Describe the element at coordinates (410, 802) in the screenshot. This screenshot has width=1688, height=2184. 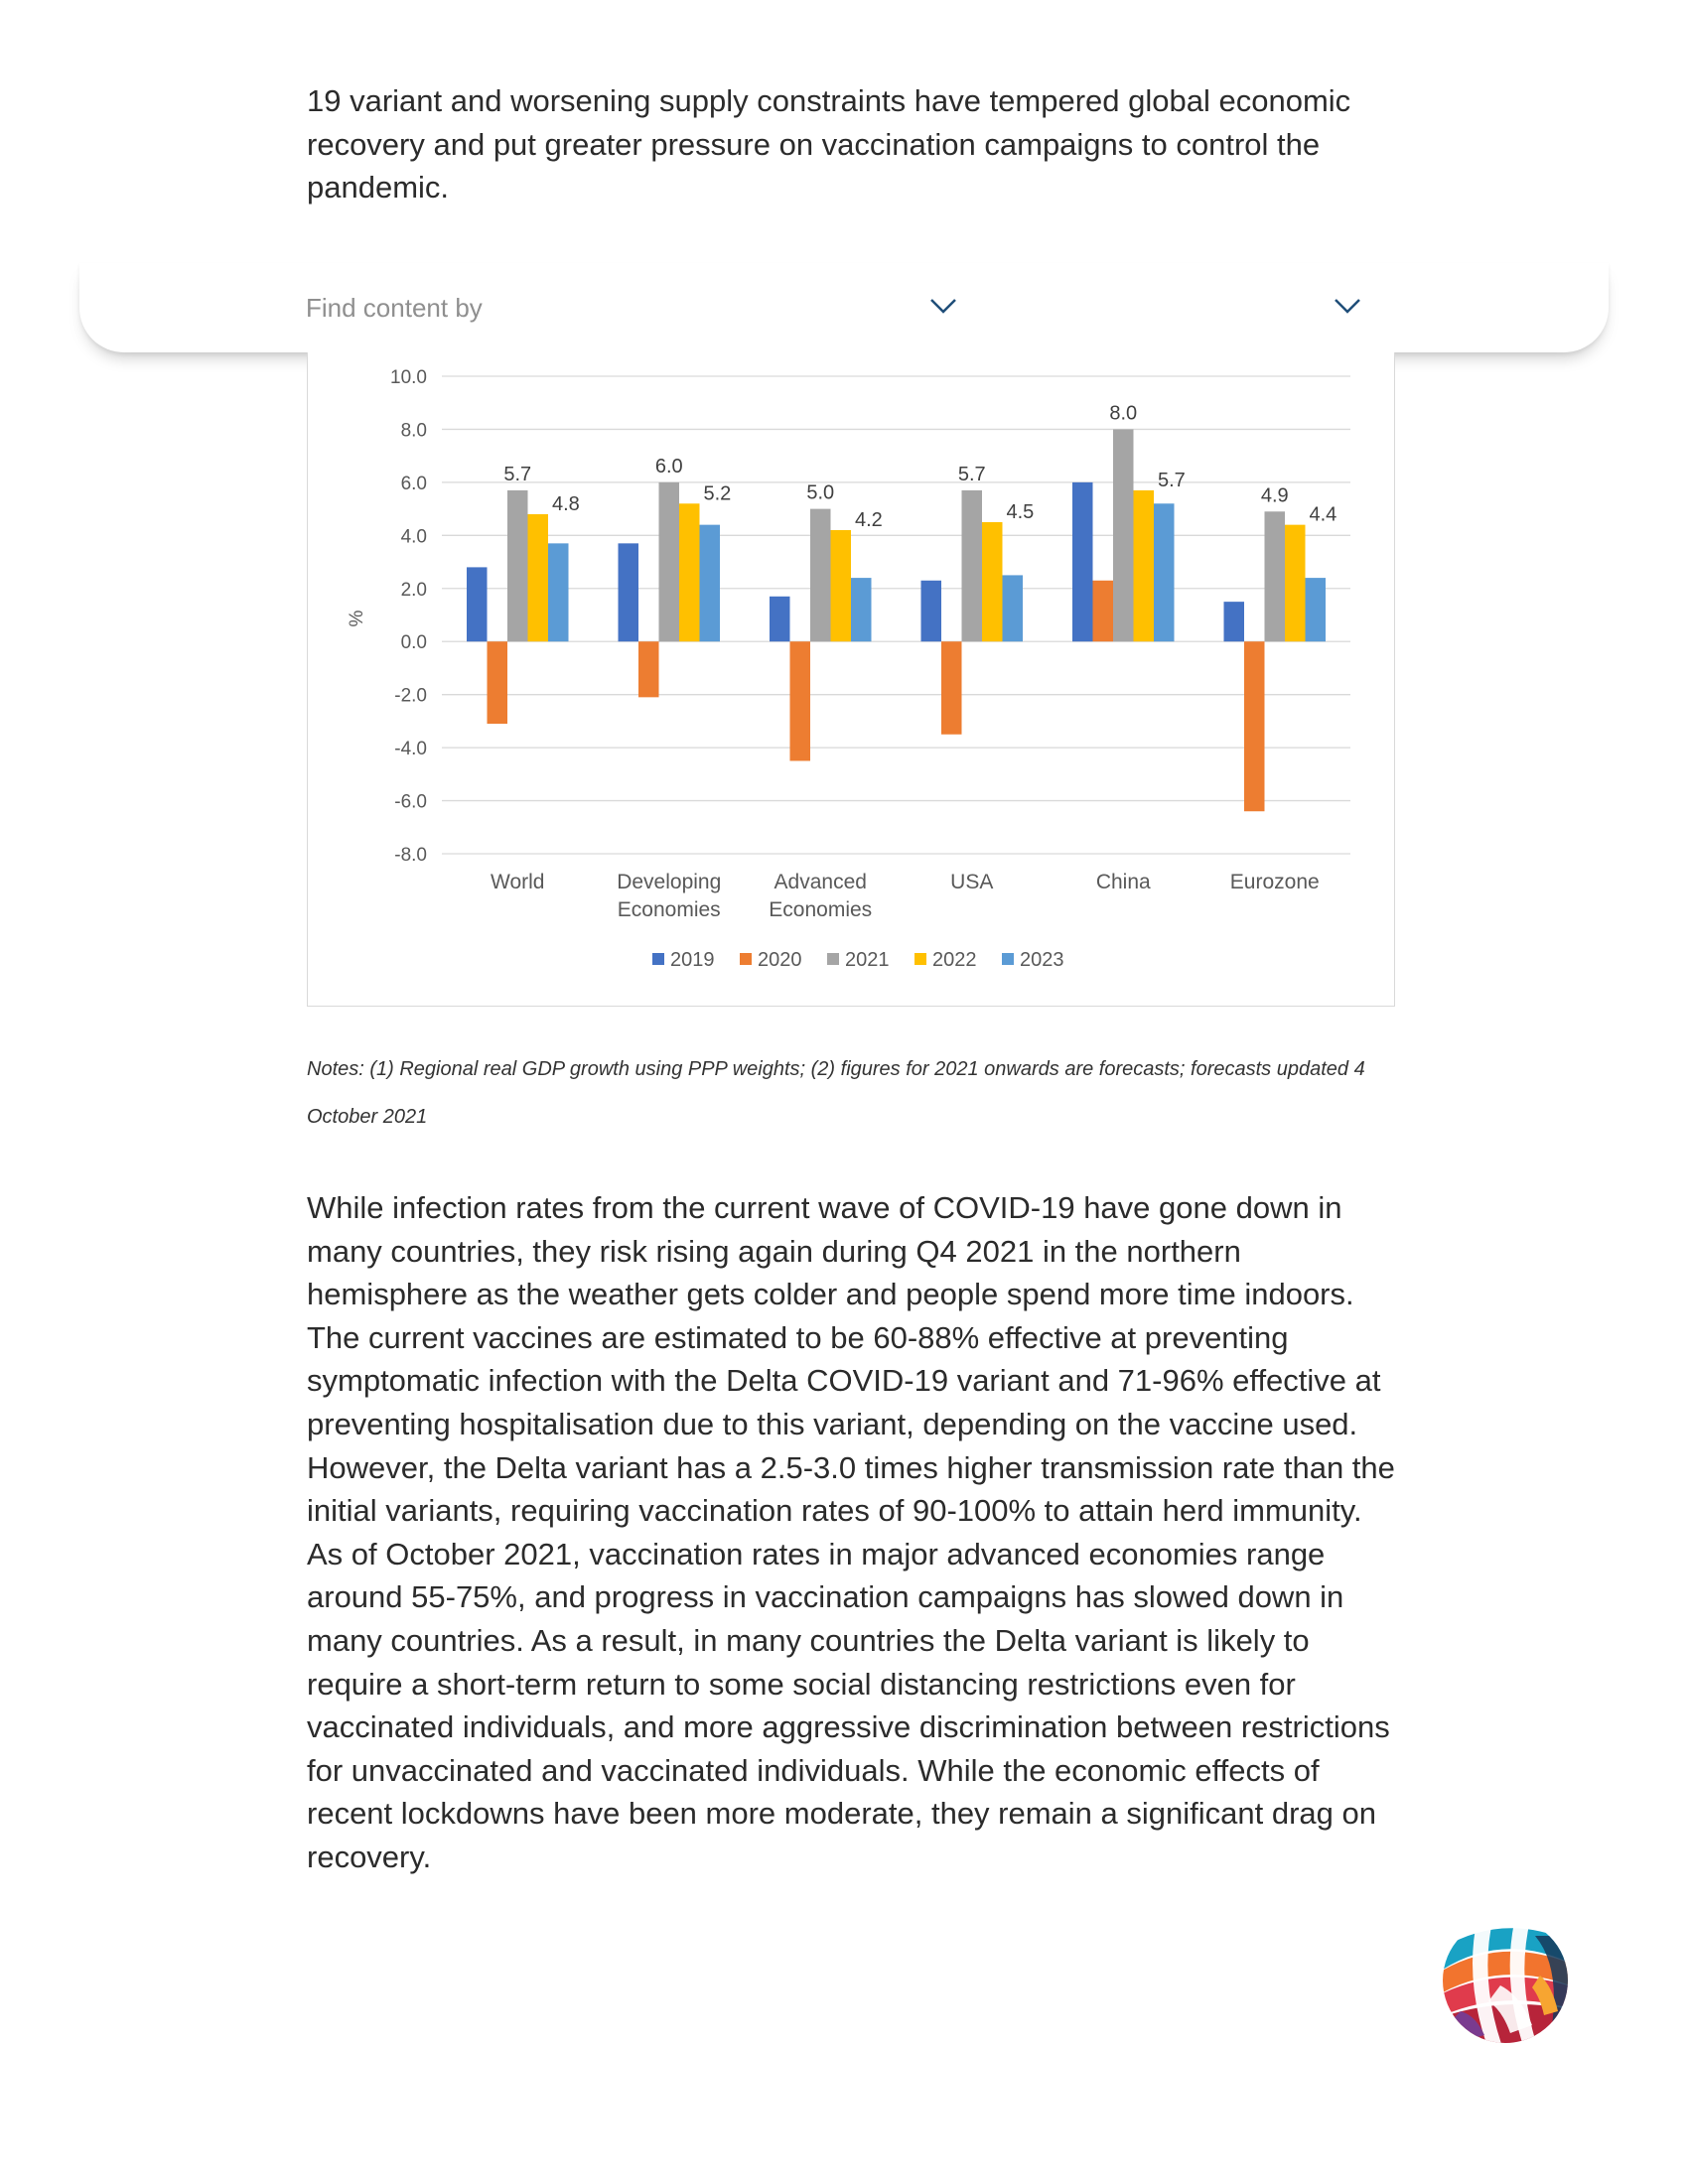
I see `y-tick-label: -6.0` at that location.